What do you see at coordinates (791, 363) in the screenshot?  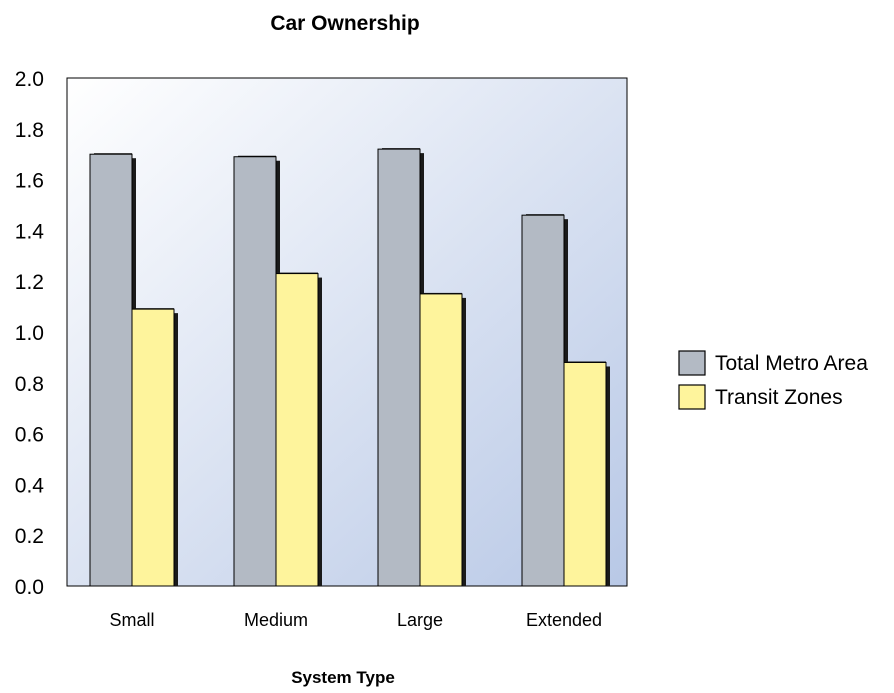 I see `legend-label: Total Metro Area` at bounding box center [791, 363].